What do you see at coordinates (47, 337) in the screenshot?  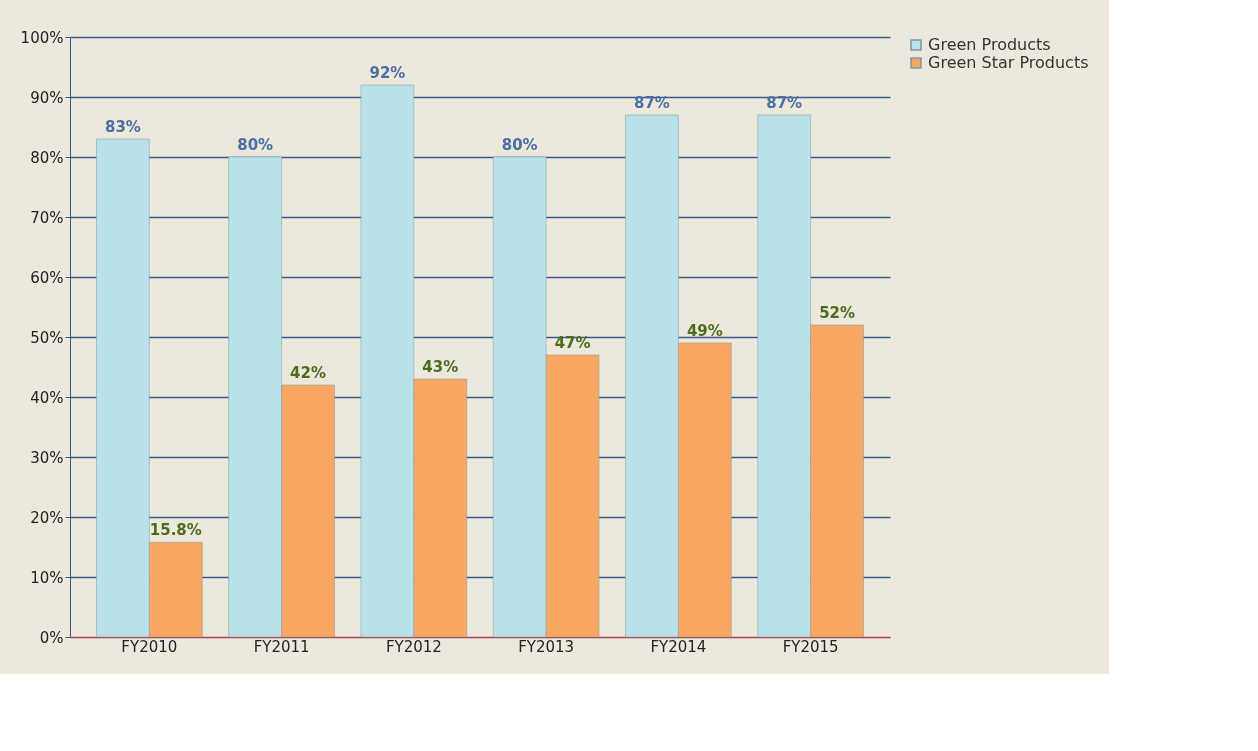 I see `y-tick-label: 50%` at bounding box center [47, 337].